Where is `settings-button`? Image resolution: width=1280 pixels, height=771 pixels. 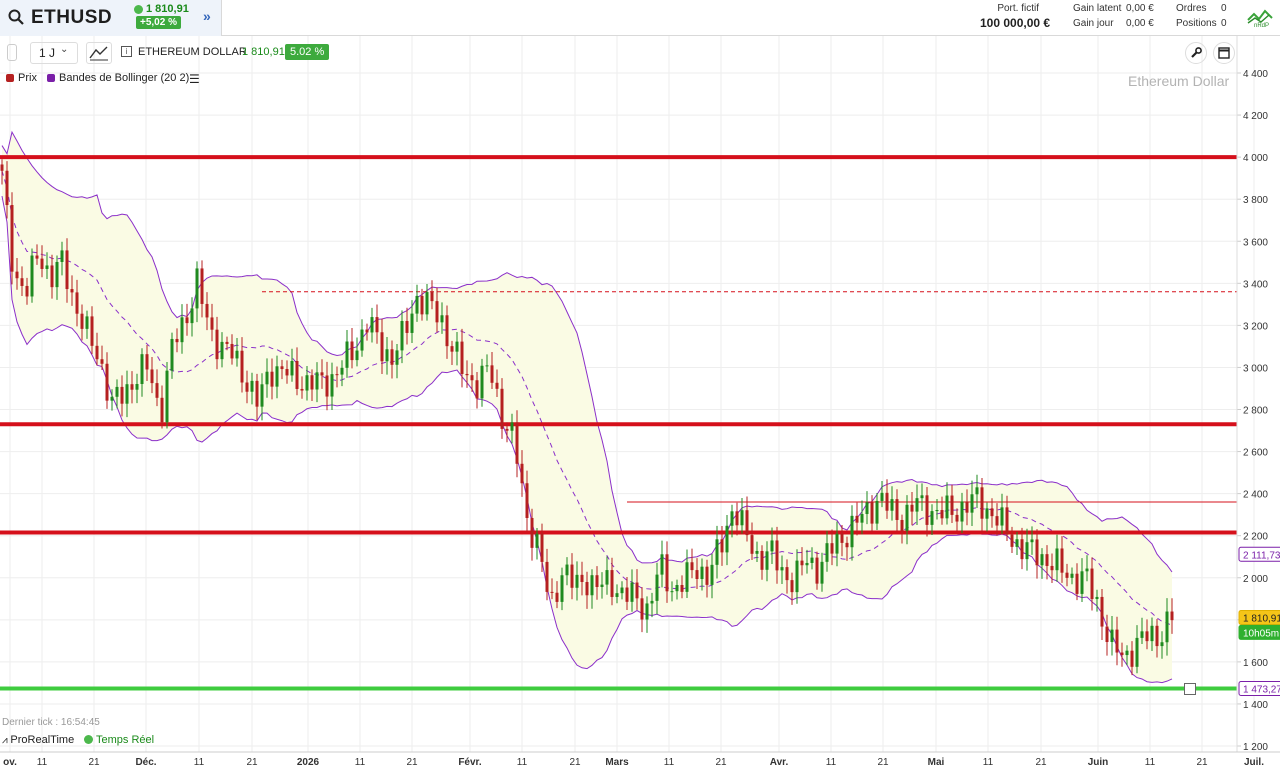 settings-button is located at coordinates (1196, 53).